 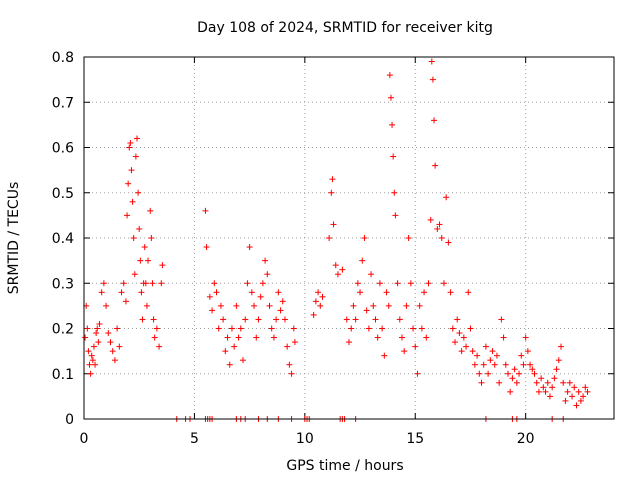 I want to click on y-tick-label: 0.1, so click(x=63, y=375).